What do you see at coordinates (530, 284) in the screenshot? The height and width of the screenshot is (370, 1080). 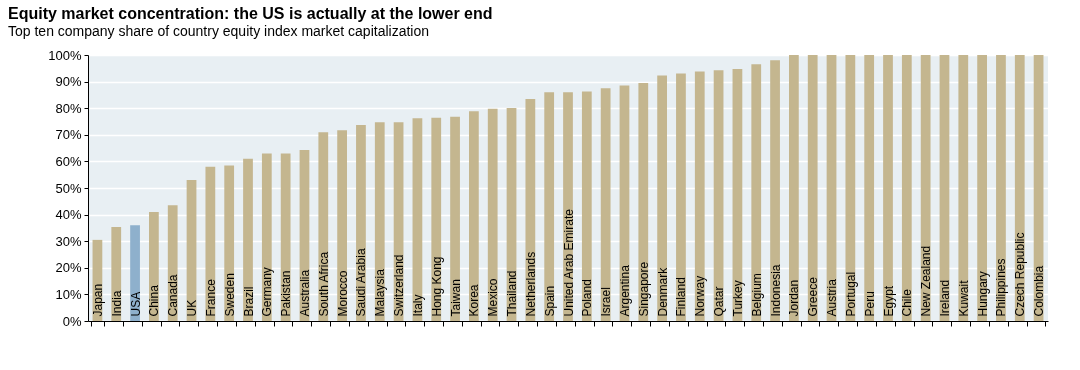 I see `x-tick-label: Netherlands` at bounding box center [530, 284].